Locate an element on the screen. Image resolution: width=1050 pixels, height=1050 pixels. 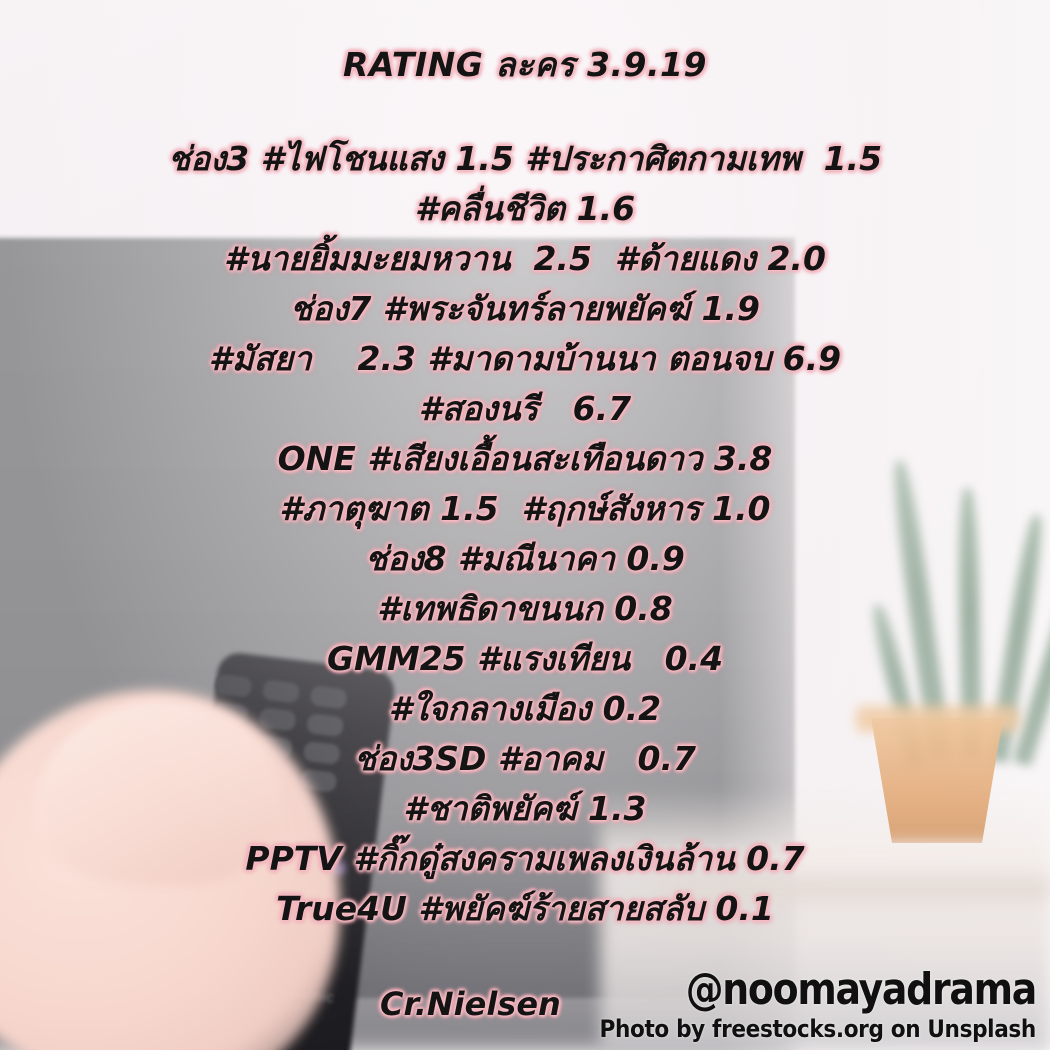
desk-edge is located at coordinates (855, 889).